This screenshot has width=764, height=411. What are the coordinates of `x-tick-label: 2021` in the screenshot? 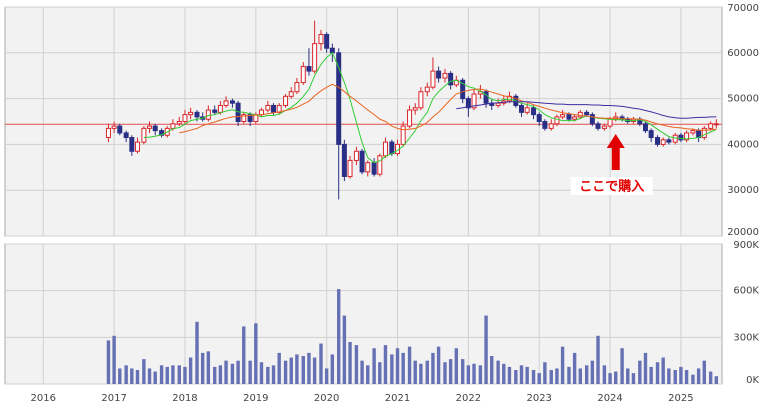 It's located at (397, 398).